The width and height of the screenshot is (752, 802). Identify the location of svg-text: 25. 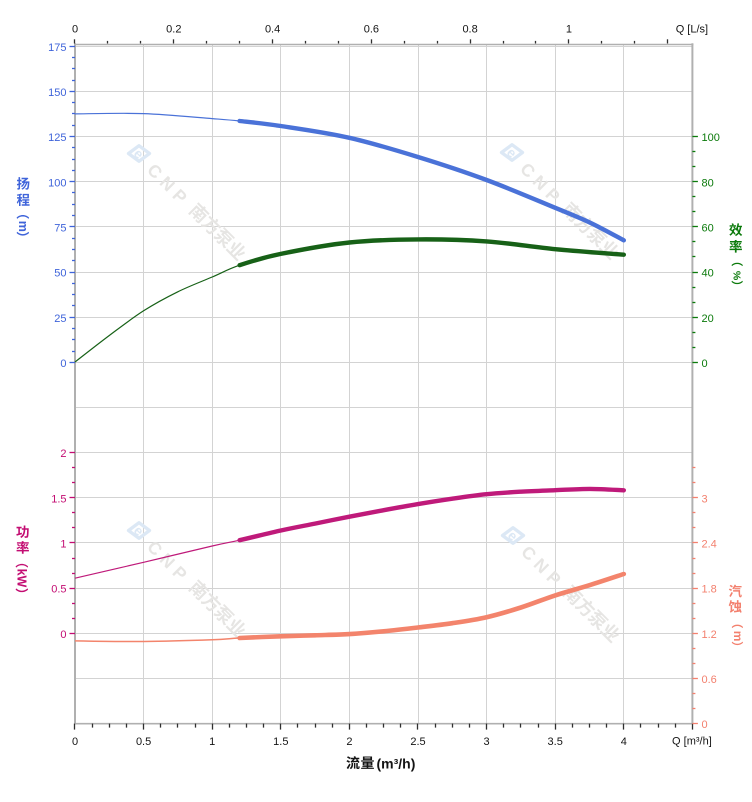
(60, 319).